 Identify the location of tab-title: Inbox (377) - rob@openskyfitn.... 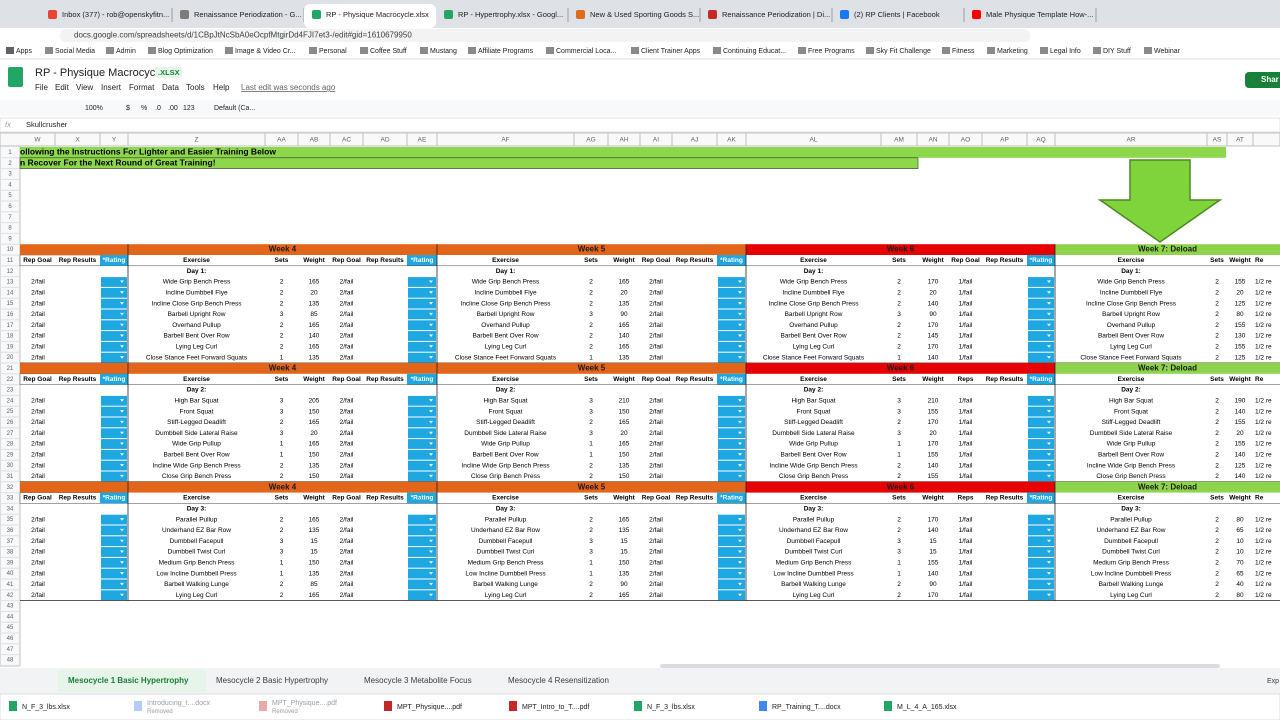
(115, 14).